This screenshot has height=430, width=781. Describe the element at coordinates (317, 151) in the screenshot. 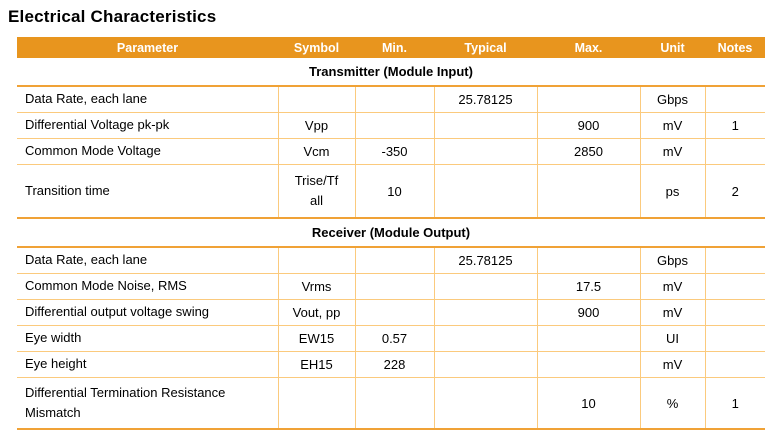

I see `cell-symbol: Vcm` at that location.